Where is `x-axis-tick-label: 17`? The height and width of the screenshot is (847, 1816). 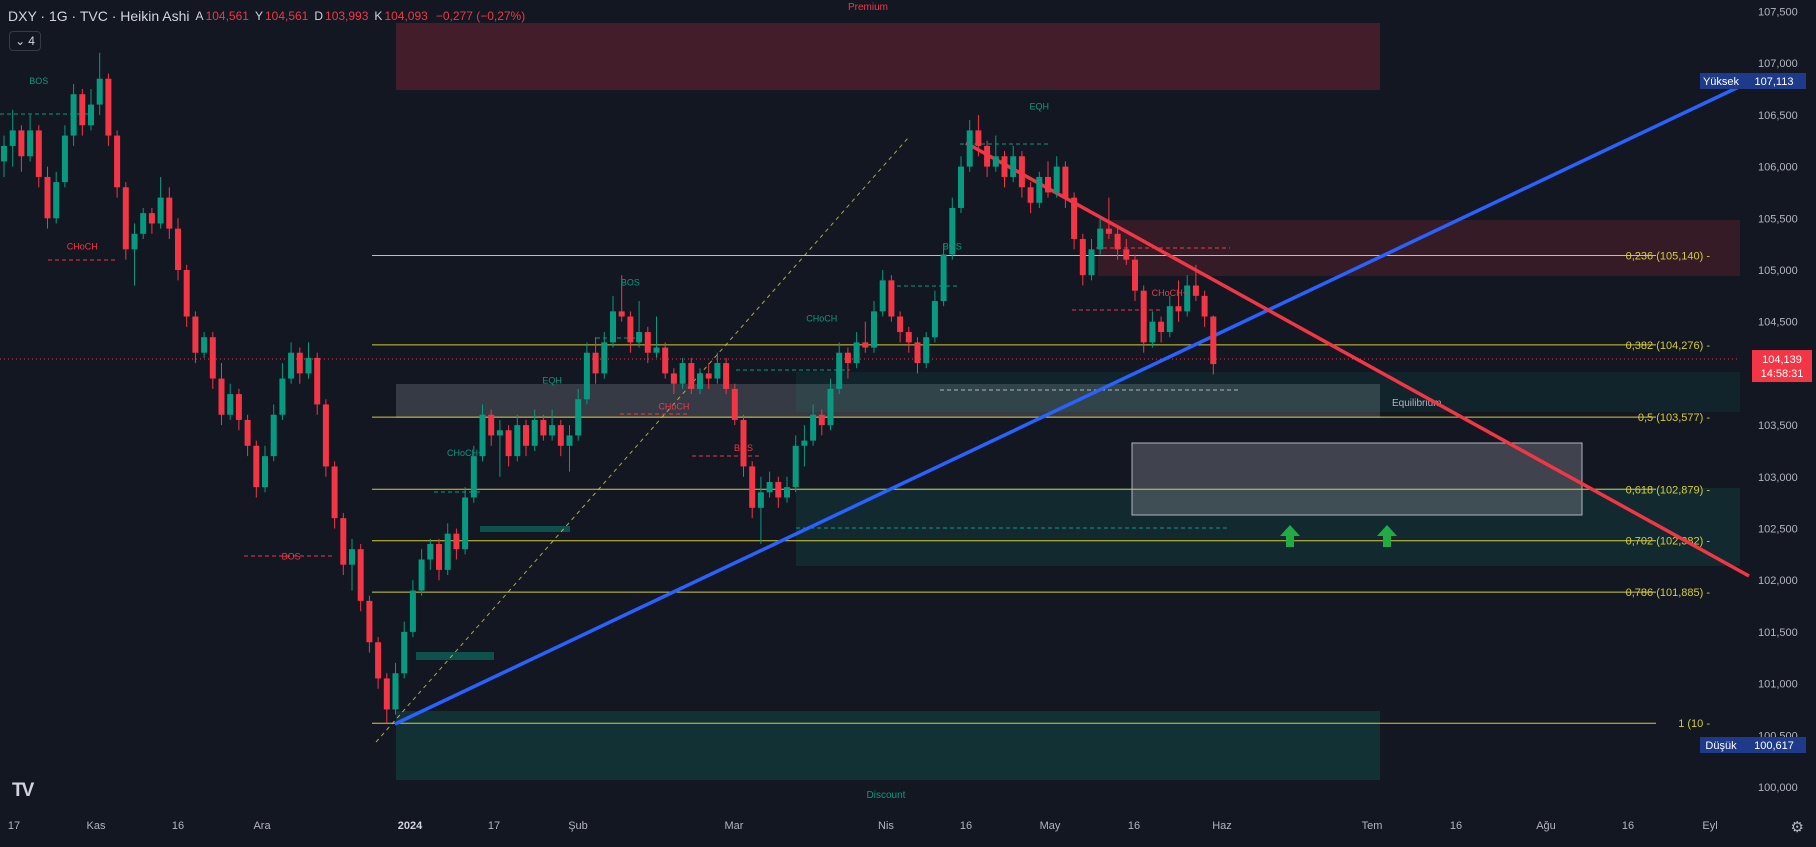
x-axis-tick-label: 17 is located at coordinates (494, 826).